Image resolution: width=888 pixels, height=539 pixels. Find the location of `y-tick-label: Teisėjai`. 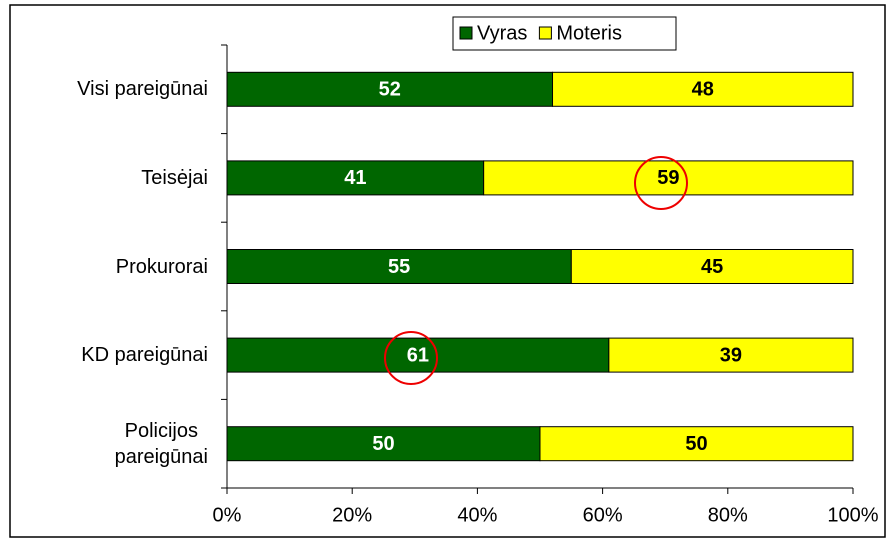

y-tick-label: Teisėjai is located at coordinates (174, 178).